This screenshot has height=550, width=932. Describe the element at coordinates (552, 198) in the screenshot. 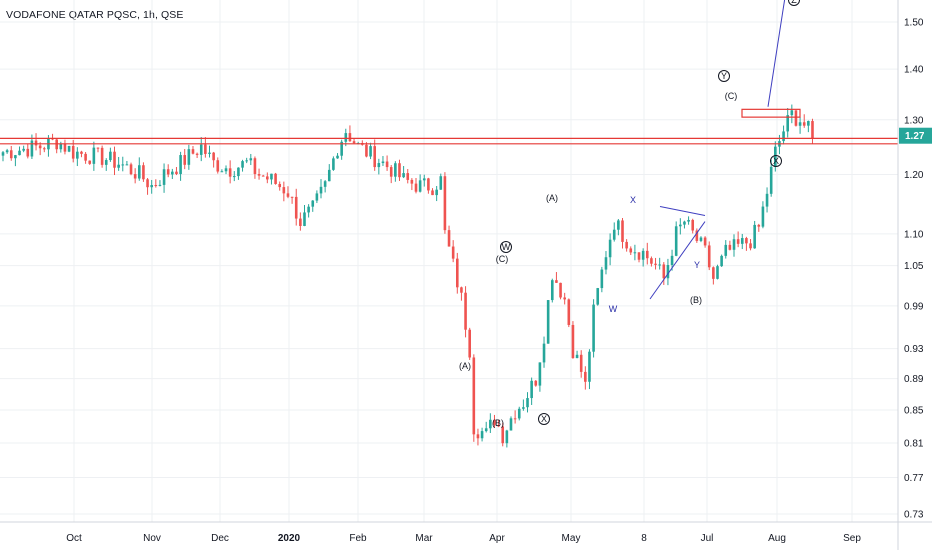

I see `wave-label-5: (A)` at that location.